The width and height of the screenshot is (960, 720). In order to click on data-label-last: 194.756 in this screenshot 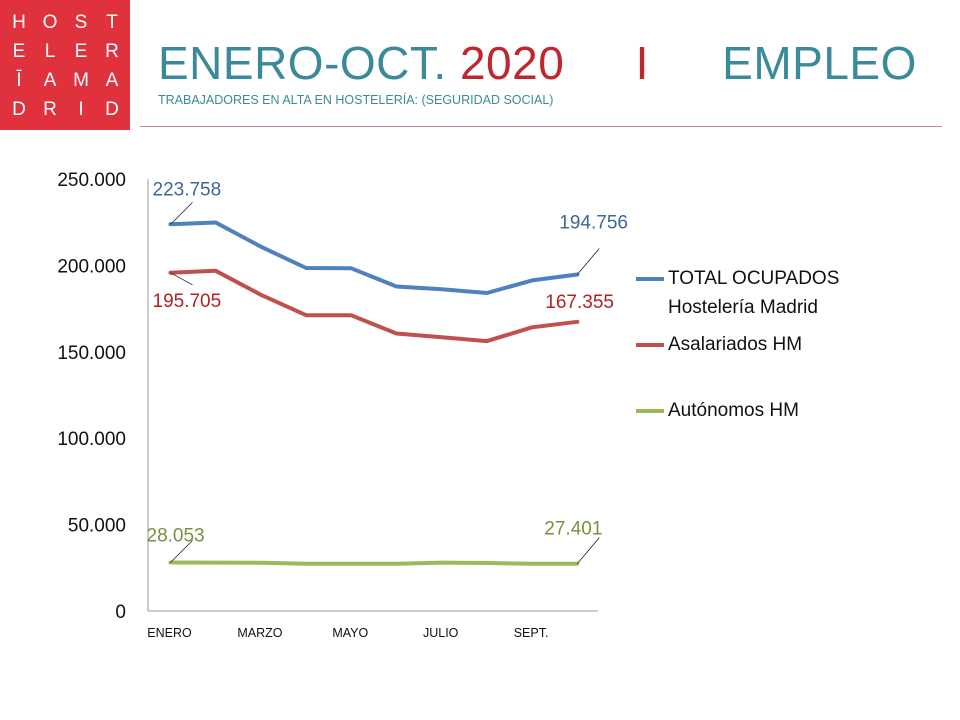, I will do `click(593, 222)`.